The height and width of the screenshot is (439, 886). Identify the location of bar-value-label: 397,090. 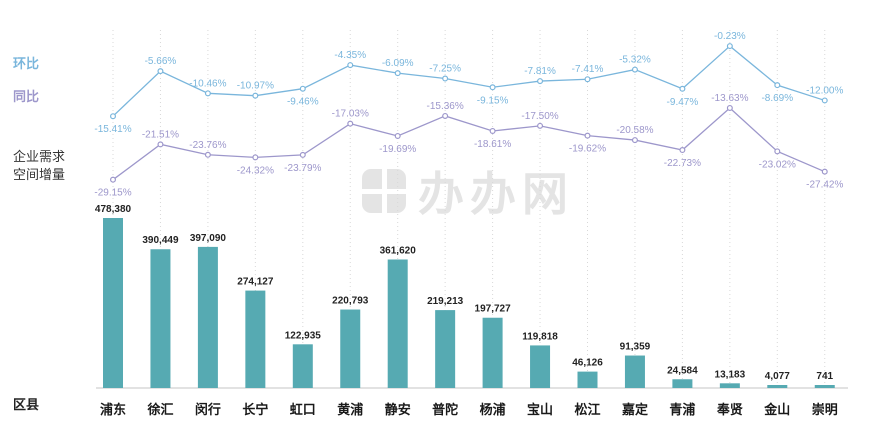
(208, 238).